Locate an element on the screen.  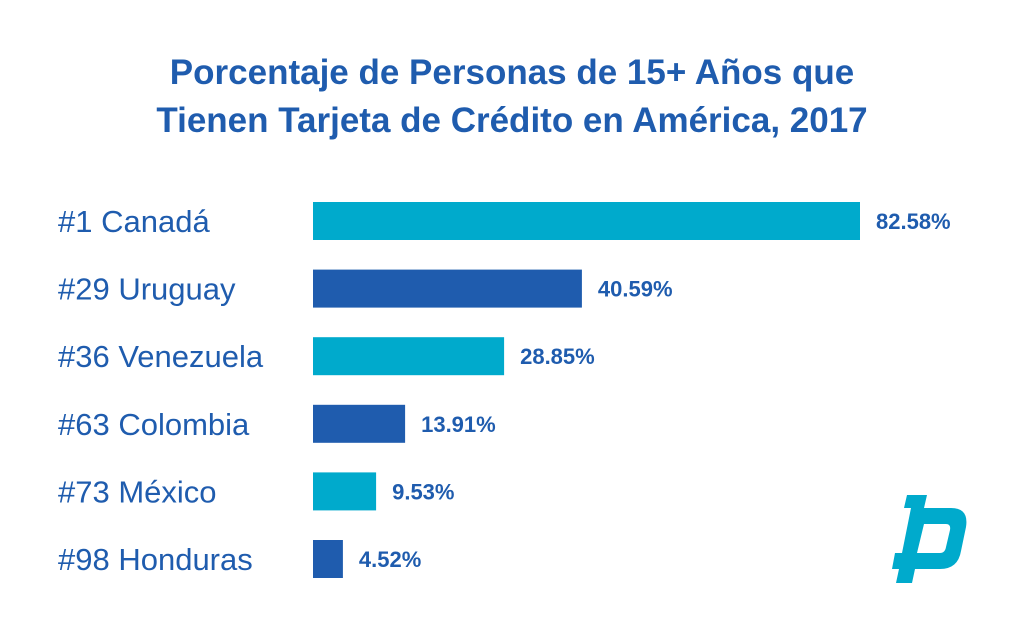
category-label: #63 Colombia is located at coordinates (154, 424).